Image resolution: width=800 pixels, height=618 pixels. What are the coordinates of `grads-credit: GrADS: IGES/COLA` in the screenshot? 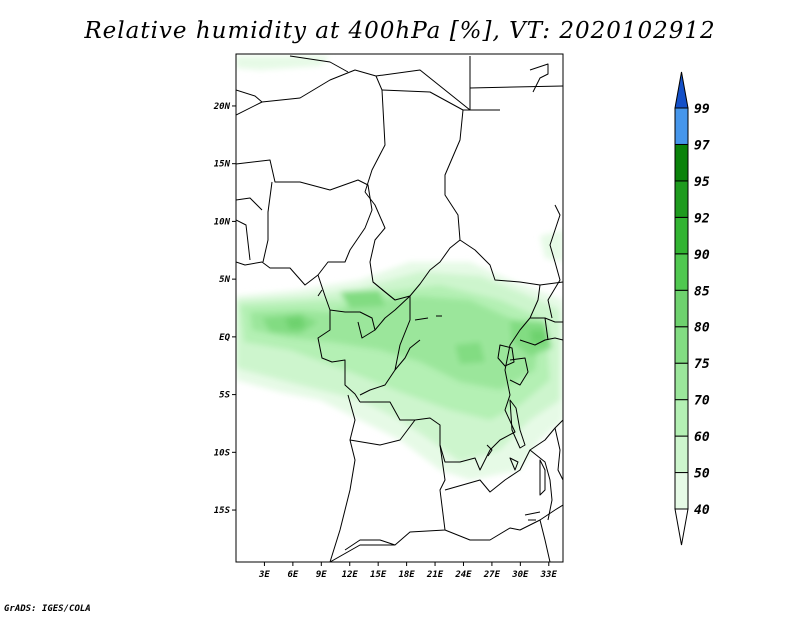 It's located at (47, 609).